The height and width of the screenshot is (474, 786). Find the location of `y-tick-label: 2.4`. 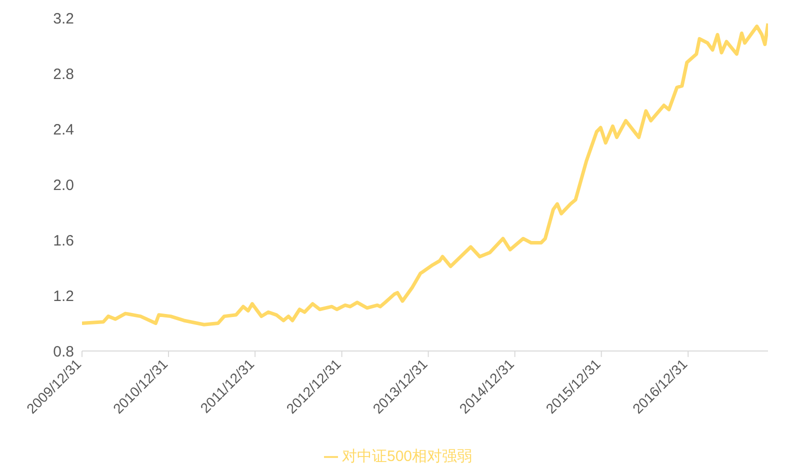

y-tick-label: 2.4 is located at coordinates (63, 129).